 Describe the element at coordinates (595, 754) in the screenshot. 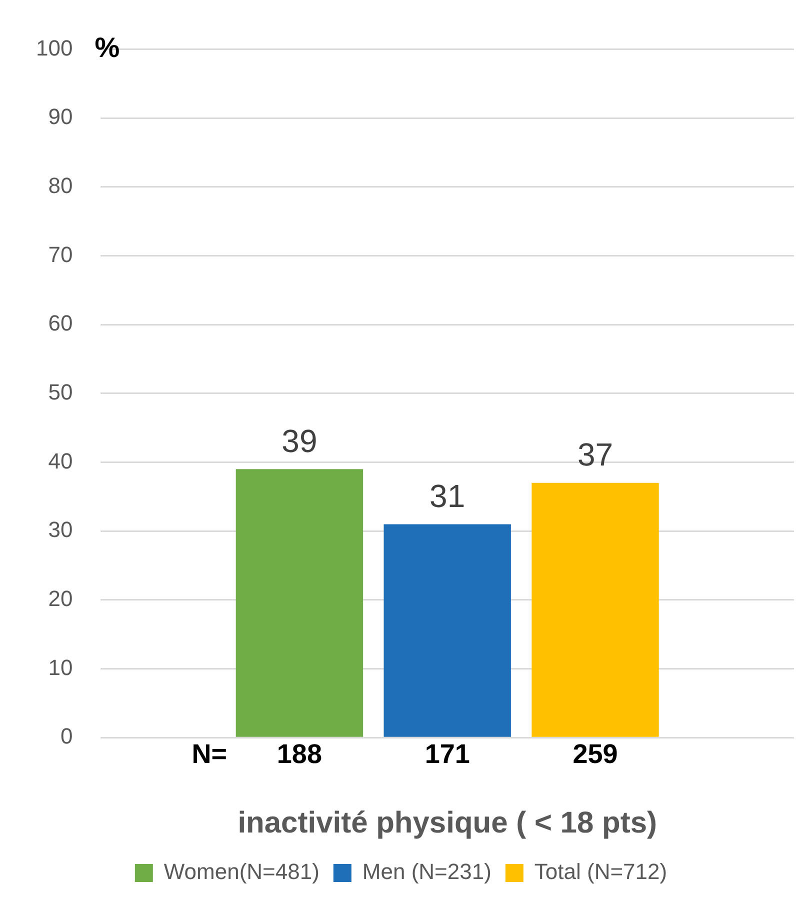

I see `text: 259` at that location.